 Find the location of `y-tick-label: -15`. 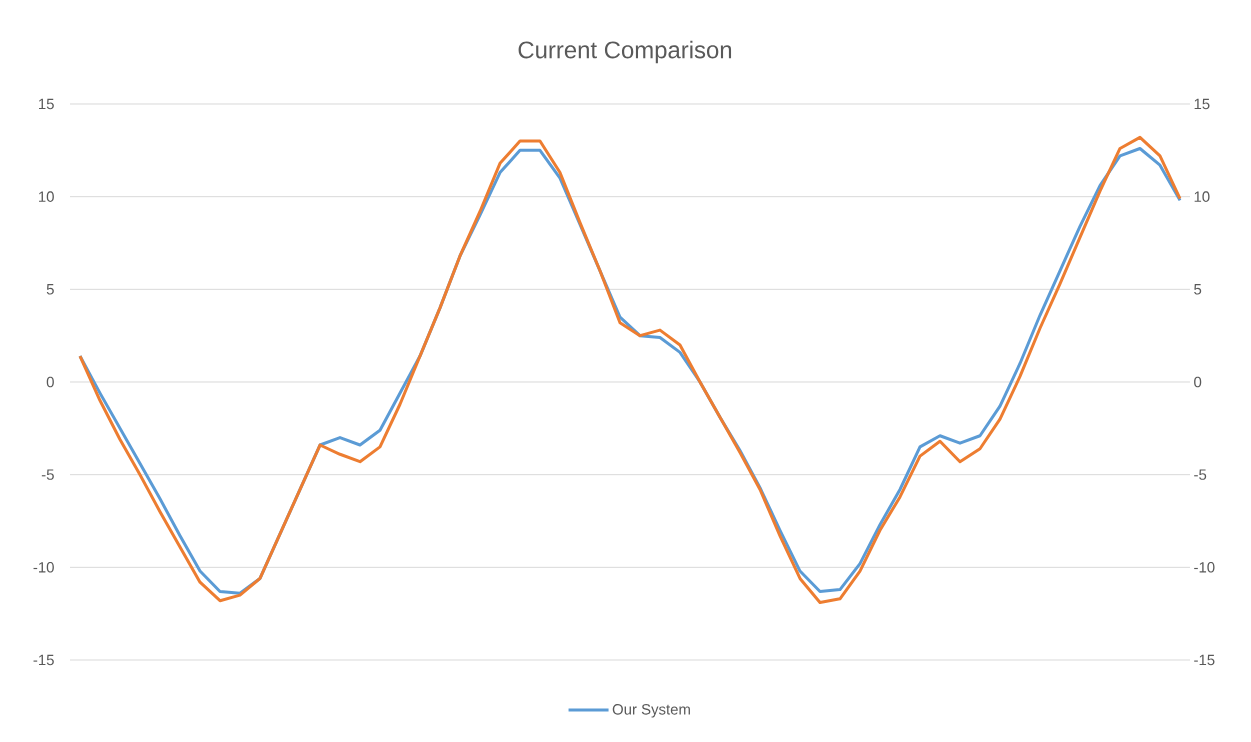

y-tick-label: -15 is located at coordinates (43, 660).